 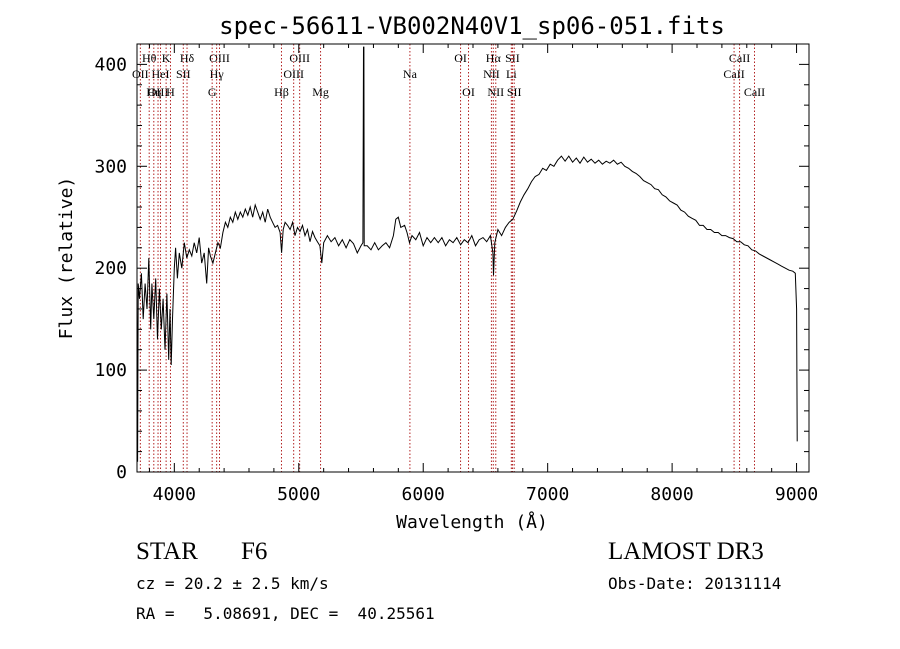 What do you see at coordinates (410, 74) in the screenshot?
I see `line-label: Na` at bounding box center [410, 74].